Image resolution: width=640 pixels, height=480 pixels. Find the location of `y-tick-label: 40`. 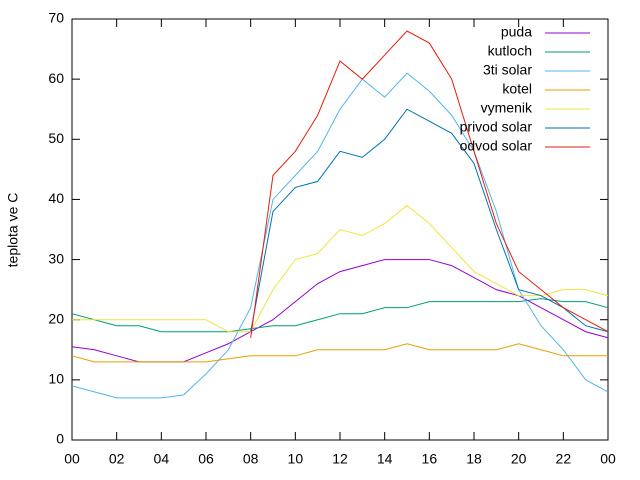

y-tick-label: 40 is located at coordinates (56, 198).